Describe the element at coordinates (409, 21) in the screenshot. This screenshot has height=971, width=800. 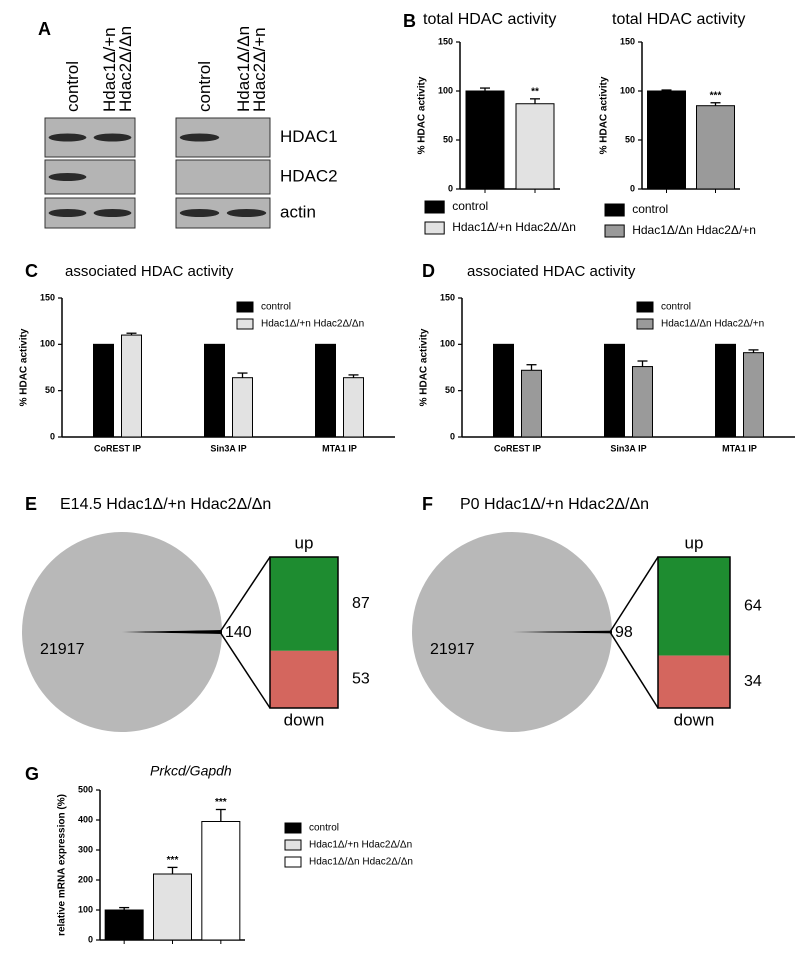
I see `panel-letter: B` at that location.